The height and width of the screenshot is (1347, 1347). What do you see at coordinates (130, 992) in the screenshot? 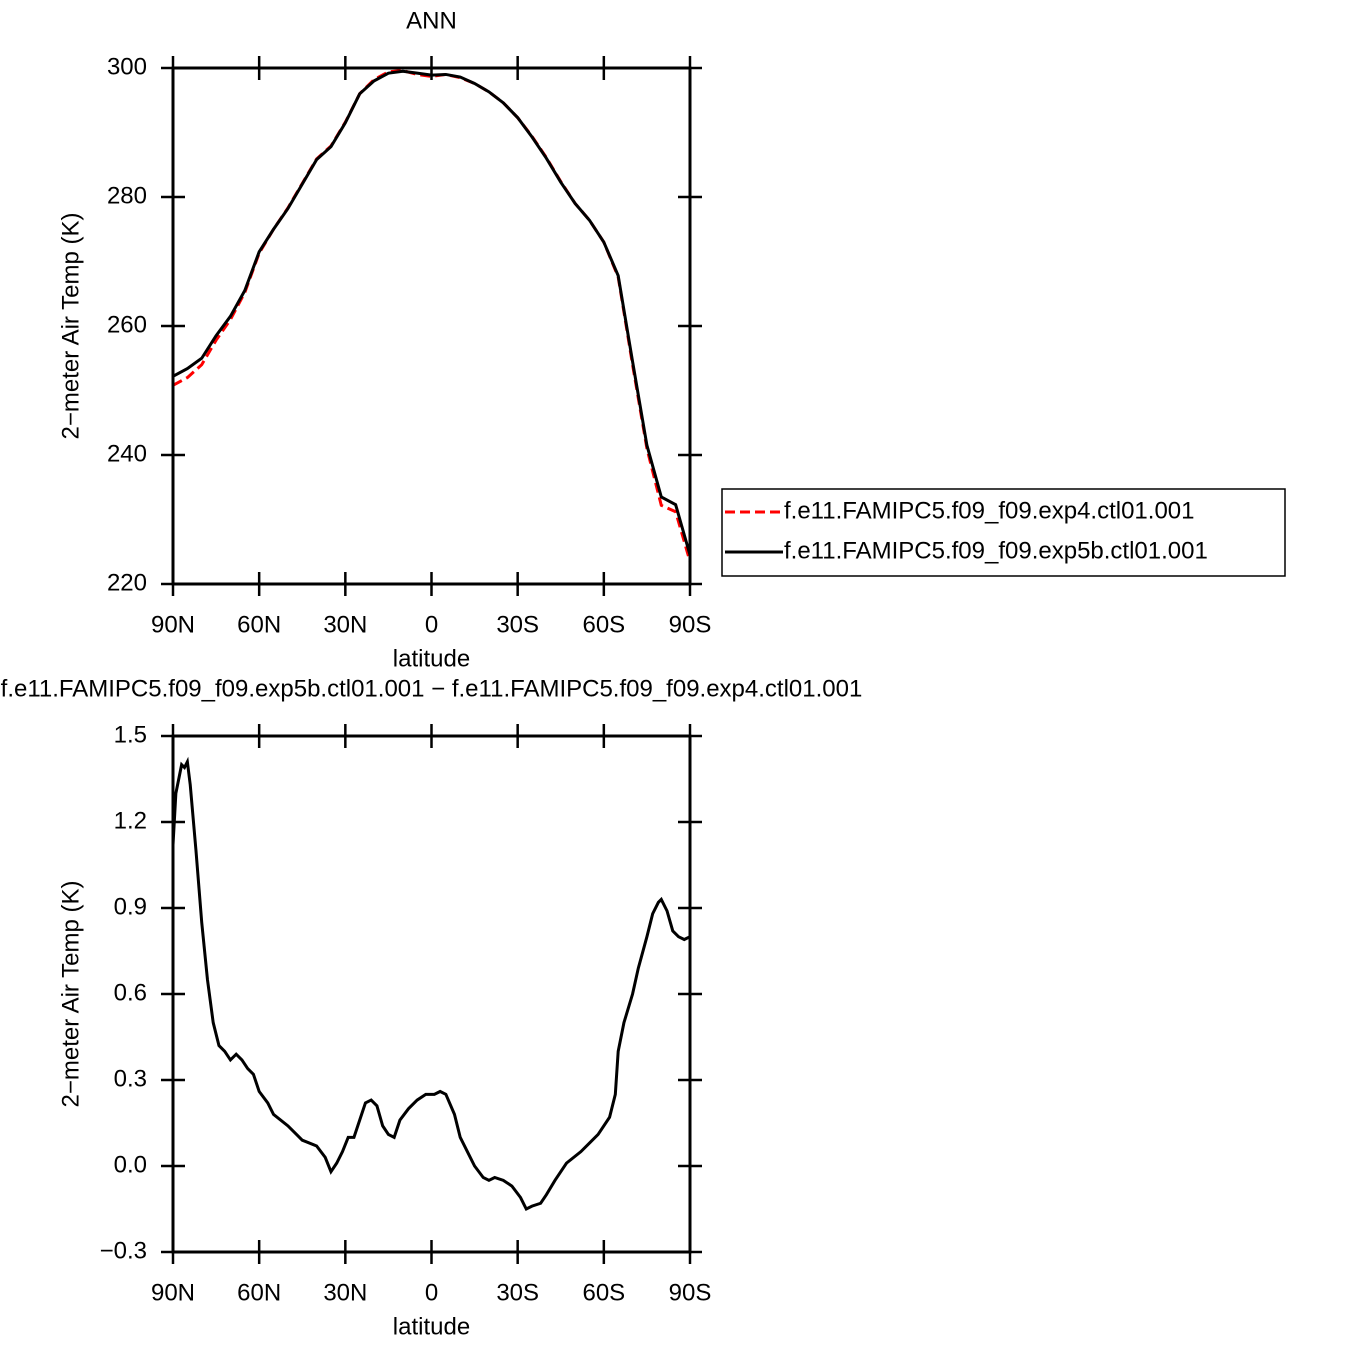
I see `y-tick-label: 0.6` at bounding box center [130, 992].